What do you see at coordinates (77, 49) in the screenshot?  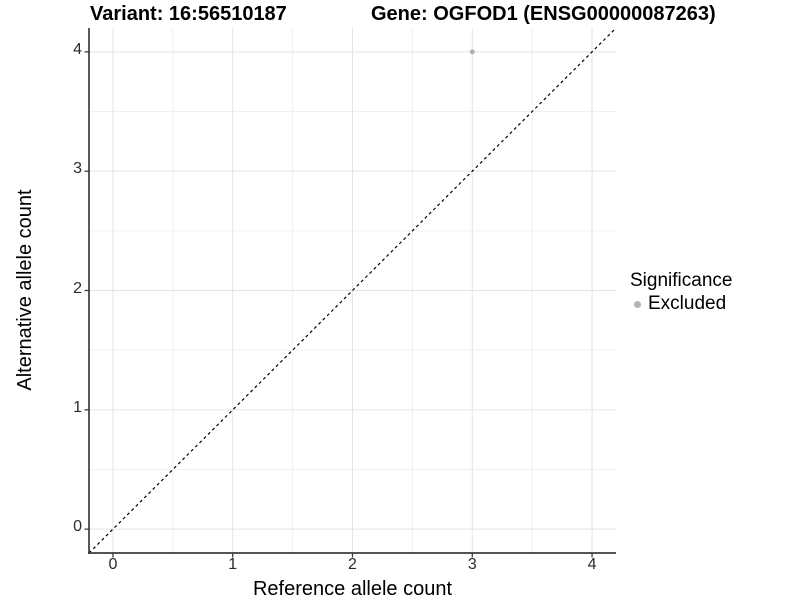 I see `y-tick-label: 4` at bounding box center [77, 49].